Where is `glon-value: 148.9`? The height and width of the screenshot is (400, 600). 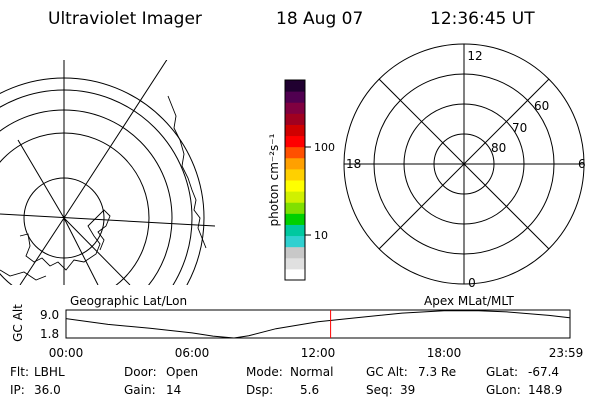
glon-value: 148.9 is located at coordinates (545, 390).